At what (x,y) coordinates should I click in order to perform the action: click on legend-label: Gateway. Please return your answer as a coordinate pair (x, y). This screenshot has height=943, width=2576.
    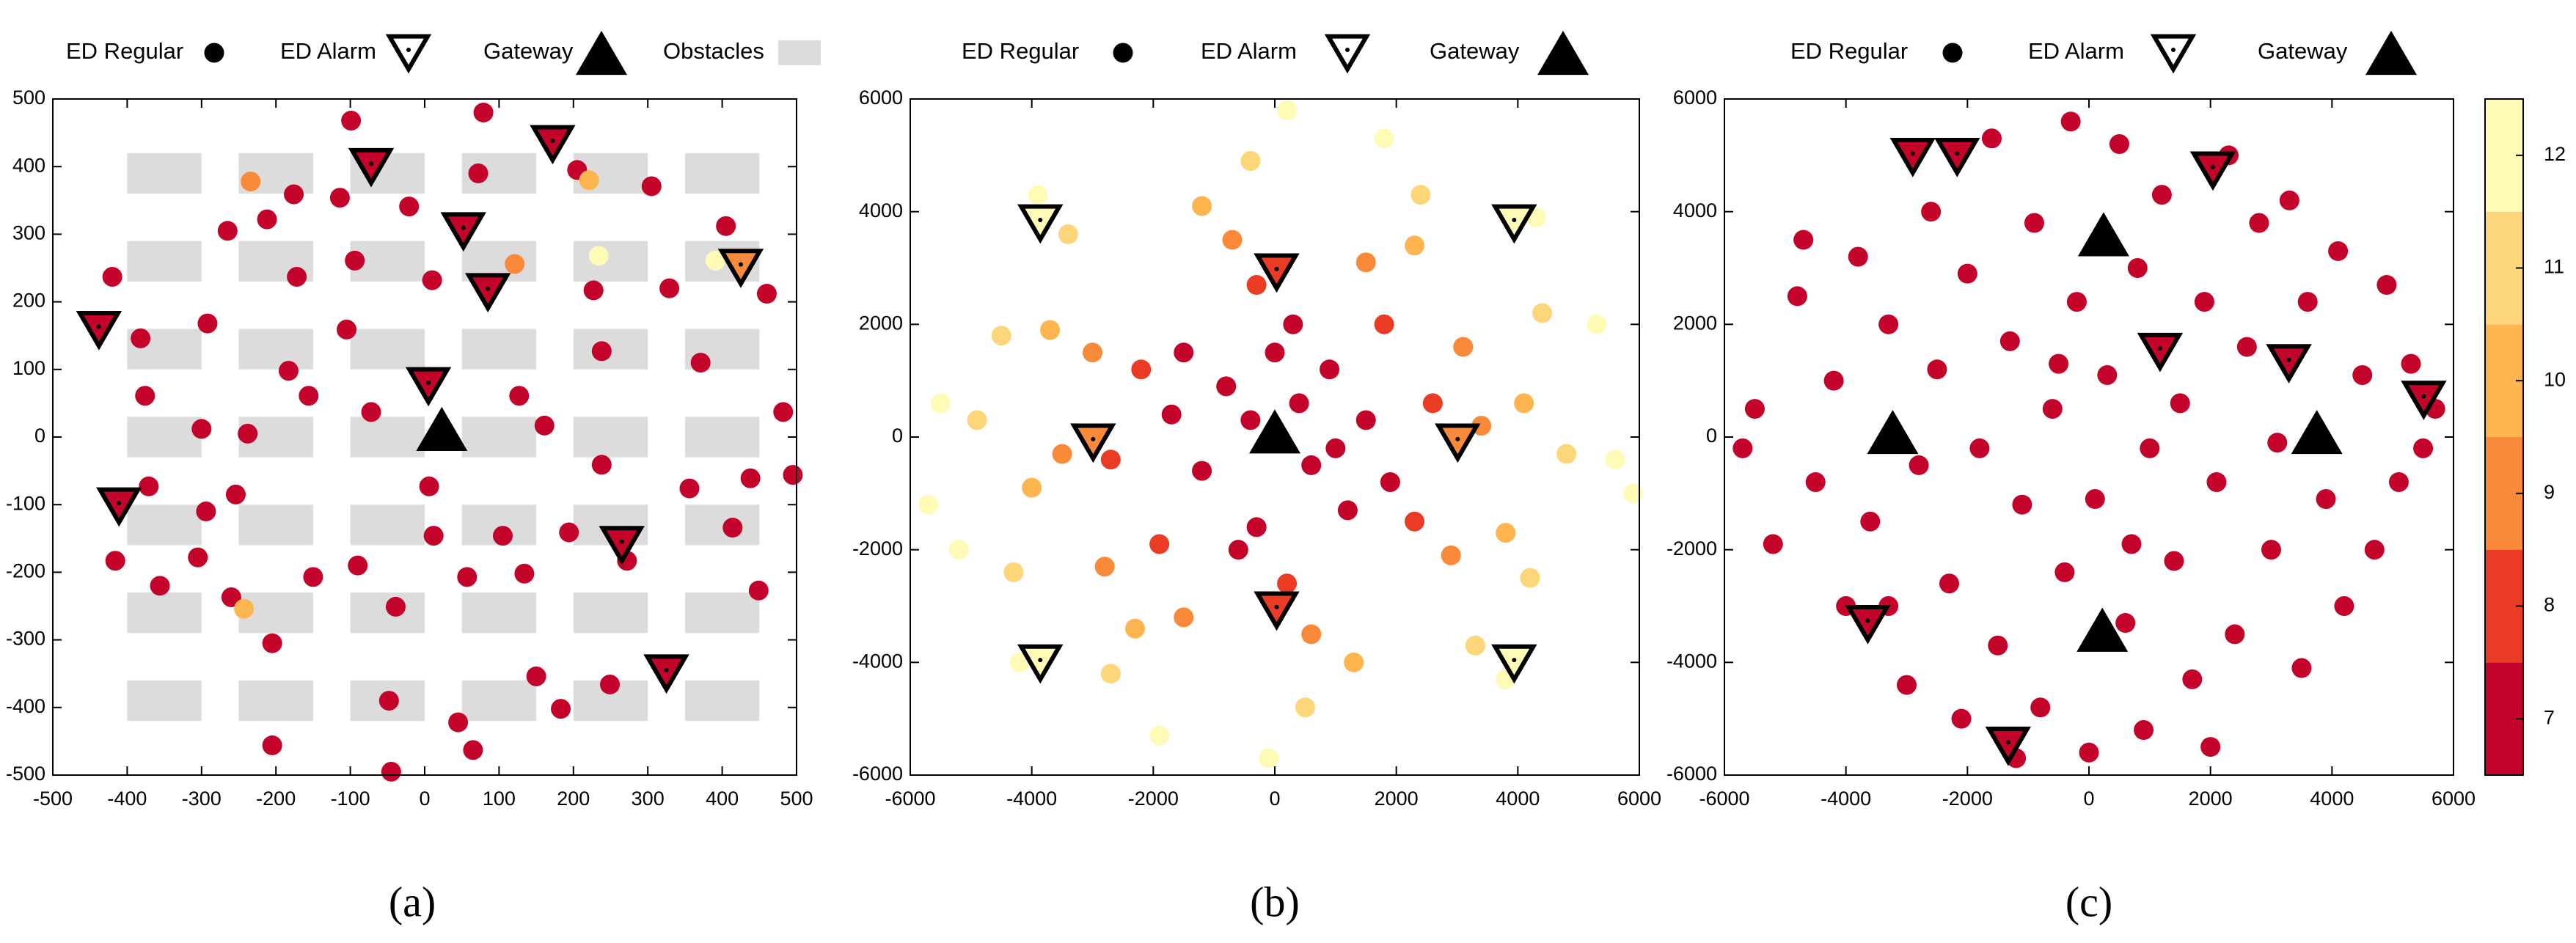
    Looking at the image, I should click on (2303, 51).